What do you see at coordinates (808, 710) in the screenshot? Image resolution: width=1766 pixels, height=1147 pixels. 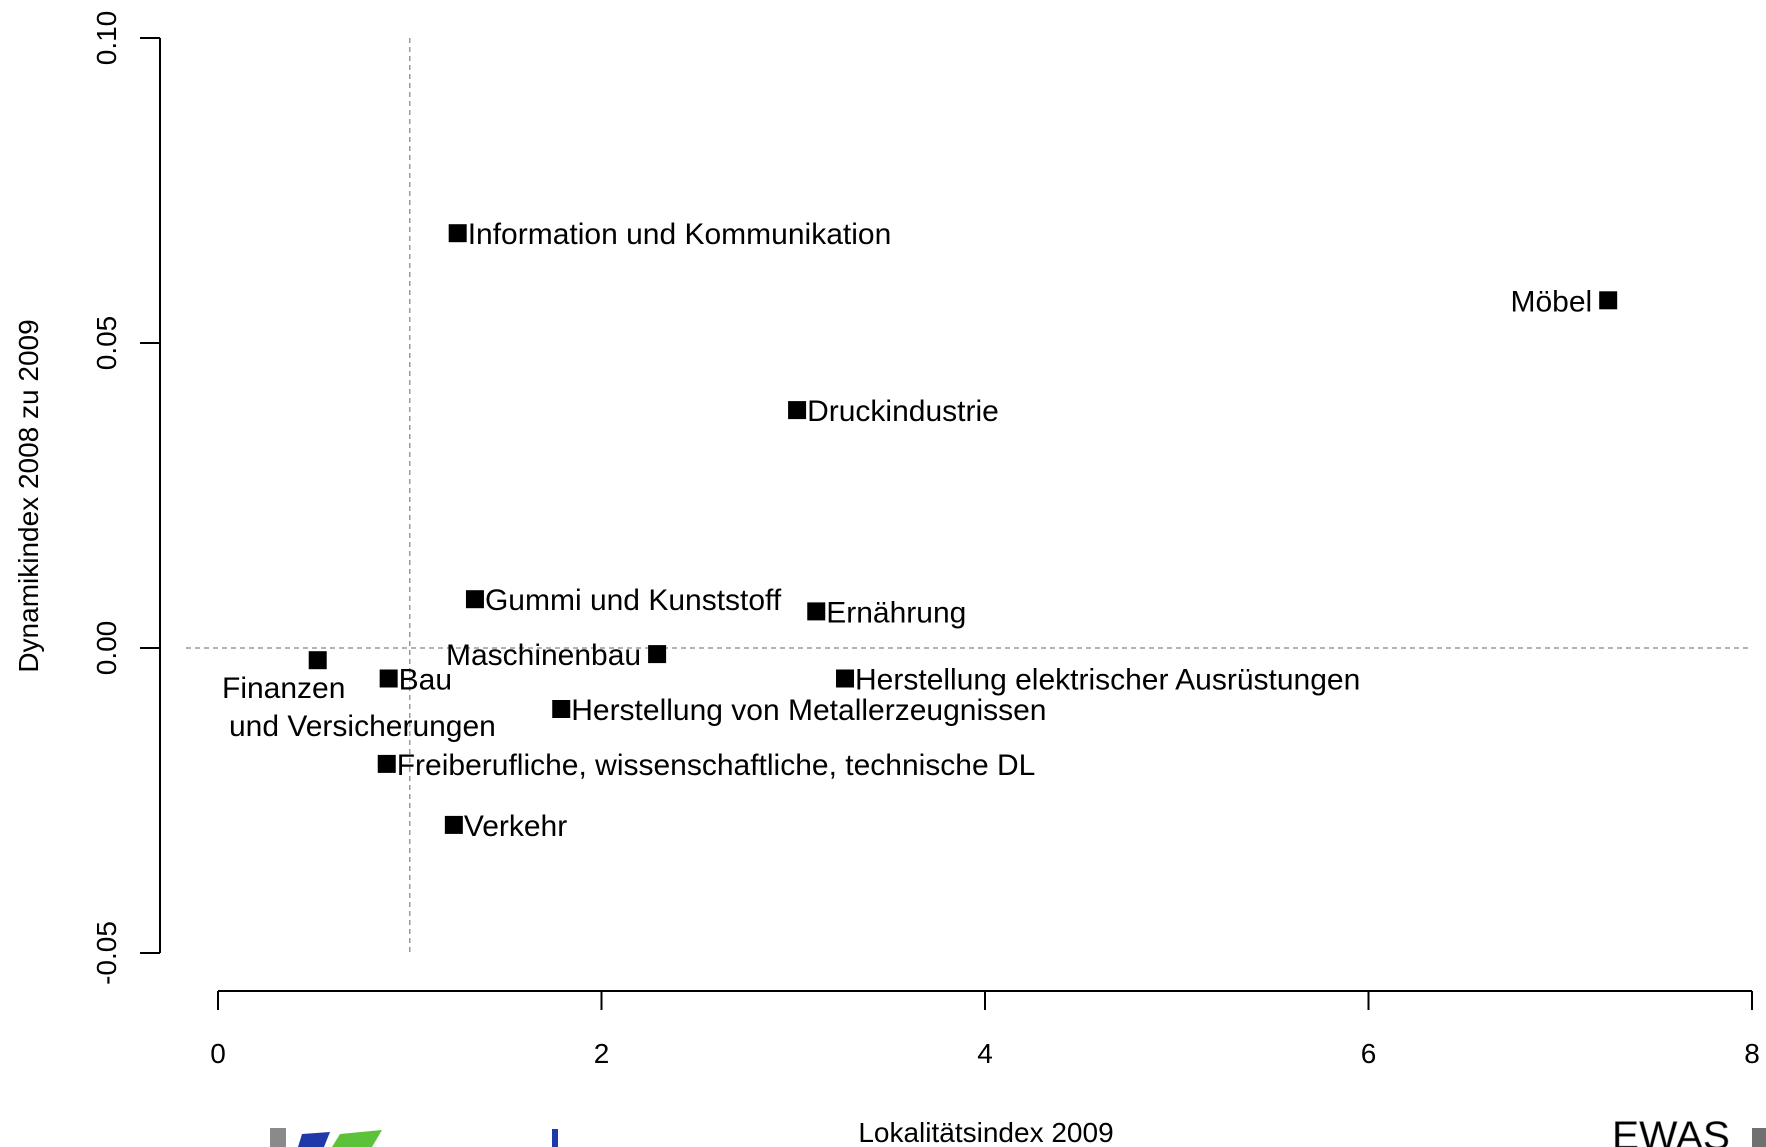 I see `point-label: Herstellung von Metallerzeugnissen` at bounding box center [808, 710].